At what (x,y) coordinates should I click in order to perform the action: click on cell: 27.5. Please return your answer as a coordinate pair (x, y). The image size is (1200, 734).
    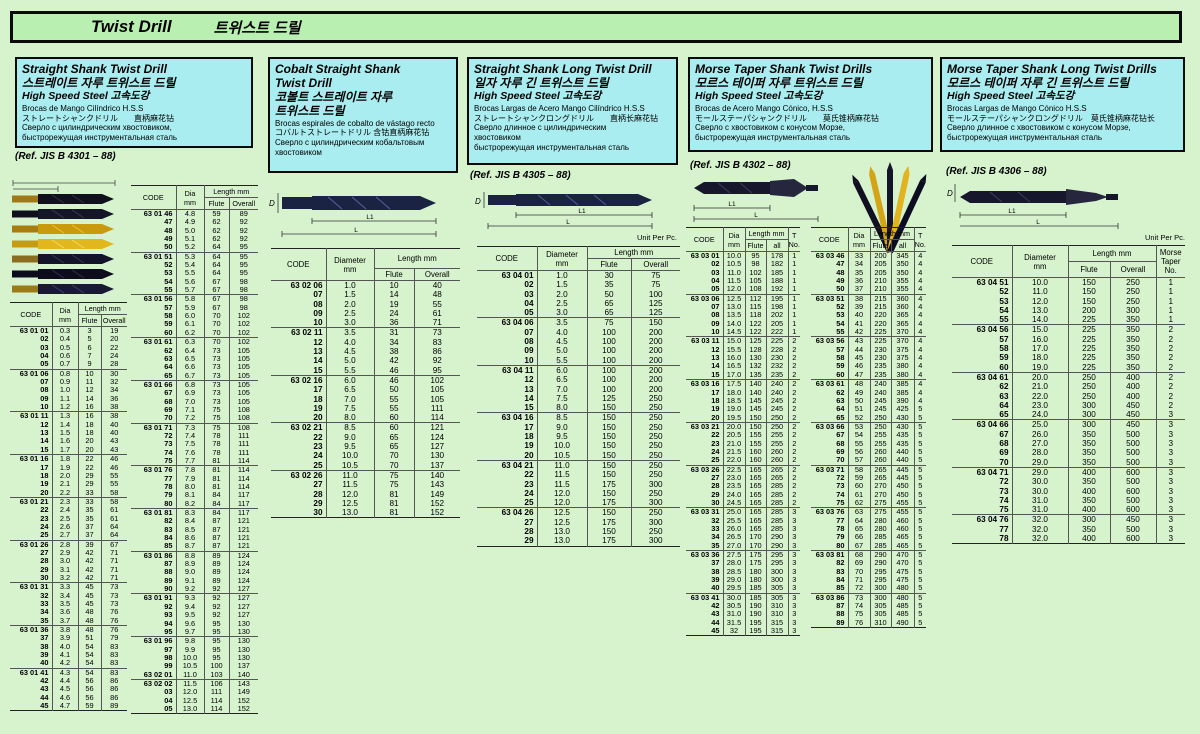
    Looking at the image, I should click on (733, 555).